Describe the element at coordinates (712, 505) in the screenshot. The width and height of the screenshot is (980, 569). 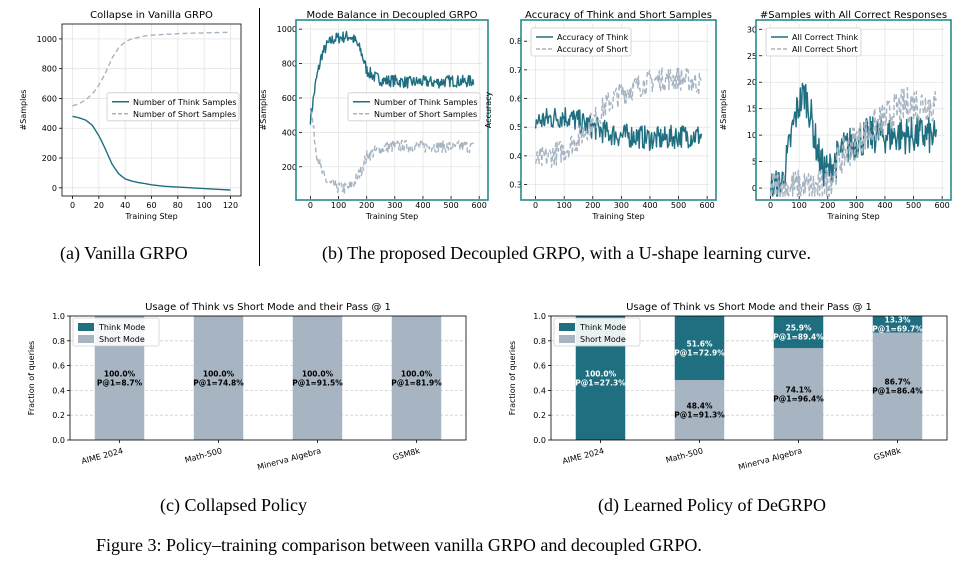
I see `subcaption-d: (d) Learned Policy of DeGRPO` at that location.